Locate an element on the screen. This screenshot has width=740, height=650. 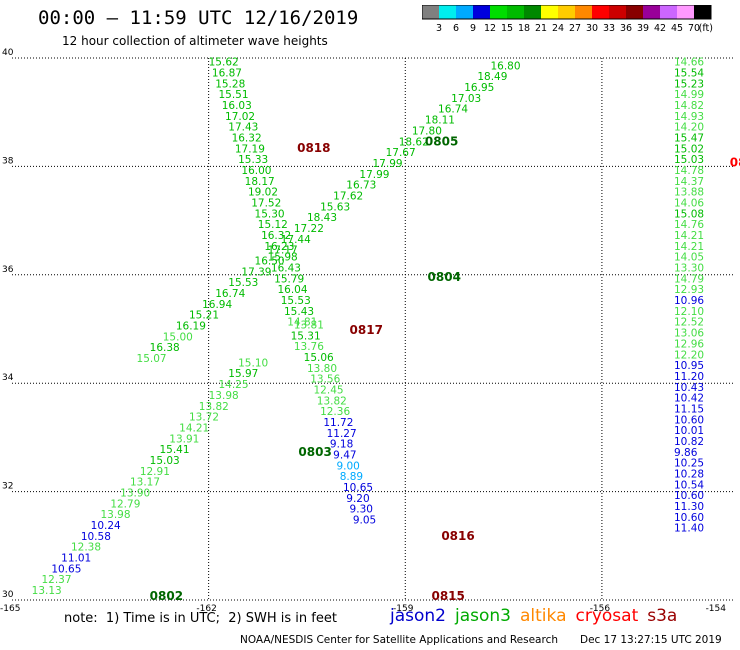
wave-height-value: 8.89 is located at coordinates (351, 477).